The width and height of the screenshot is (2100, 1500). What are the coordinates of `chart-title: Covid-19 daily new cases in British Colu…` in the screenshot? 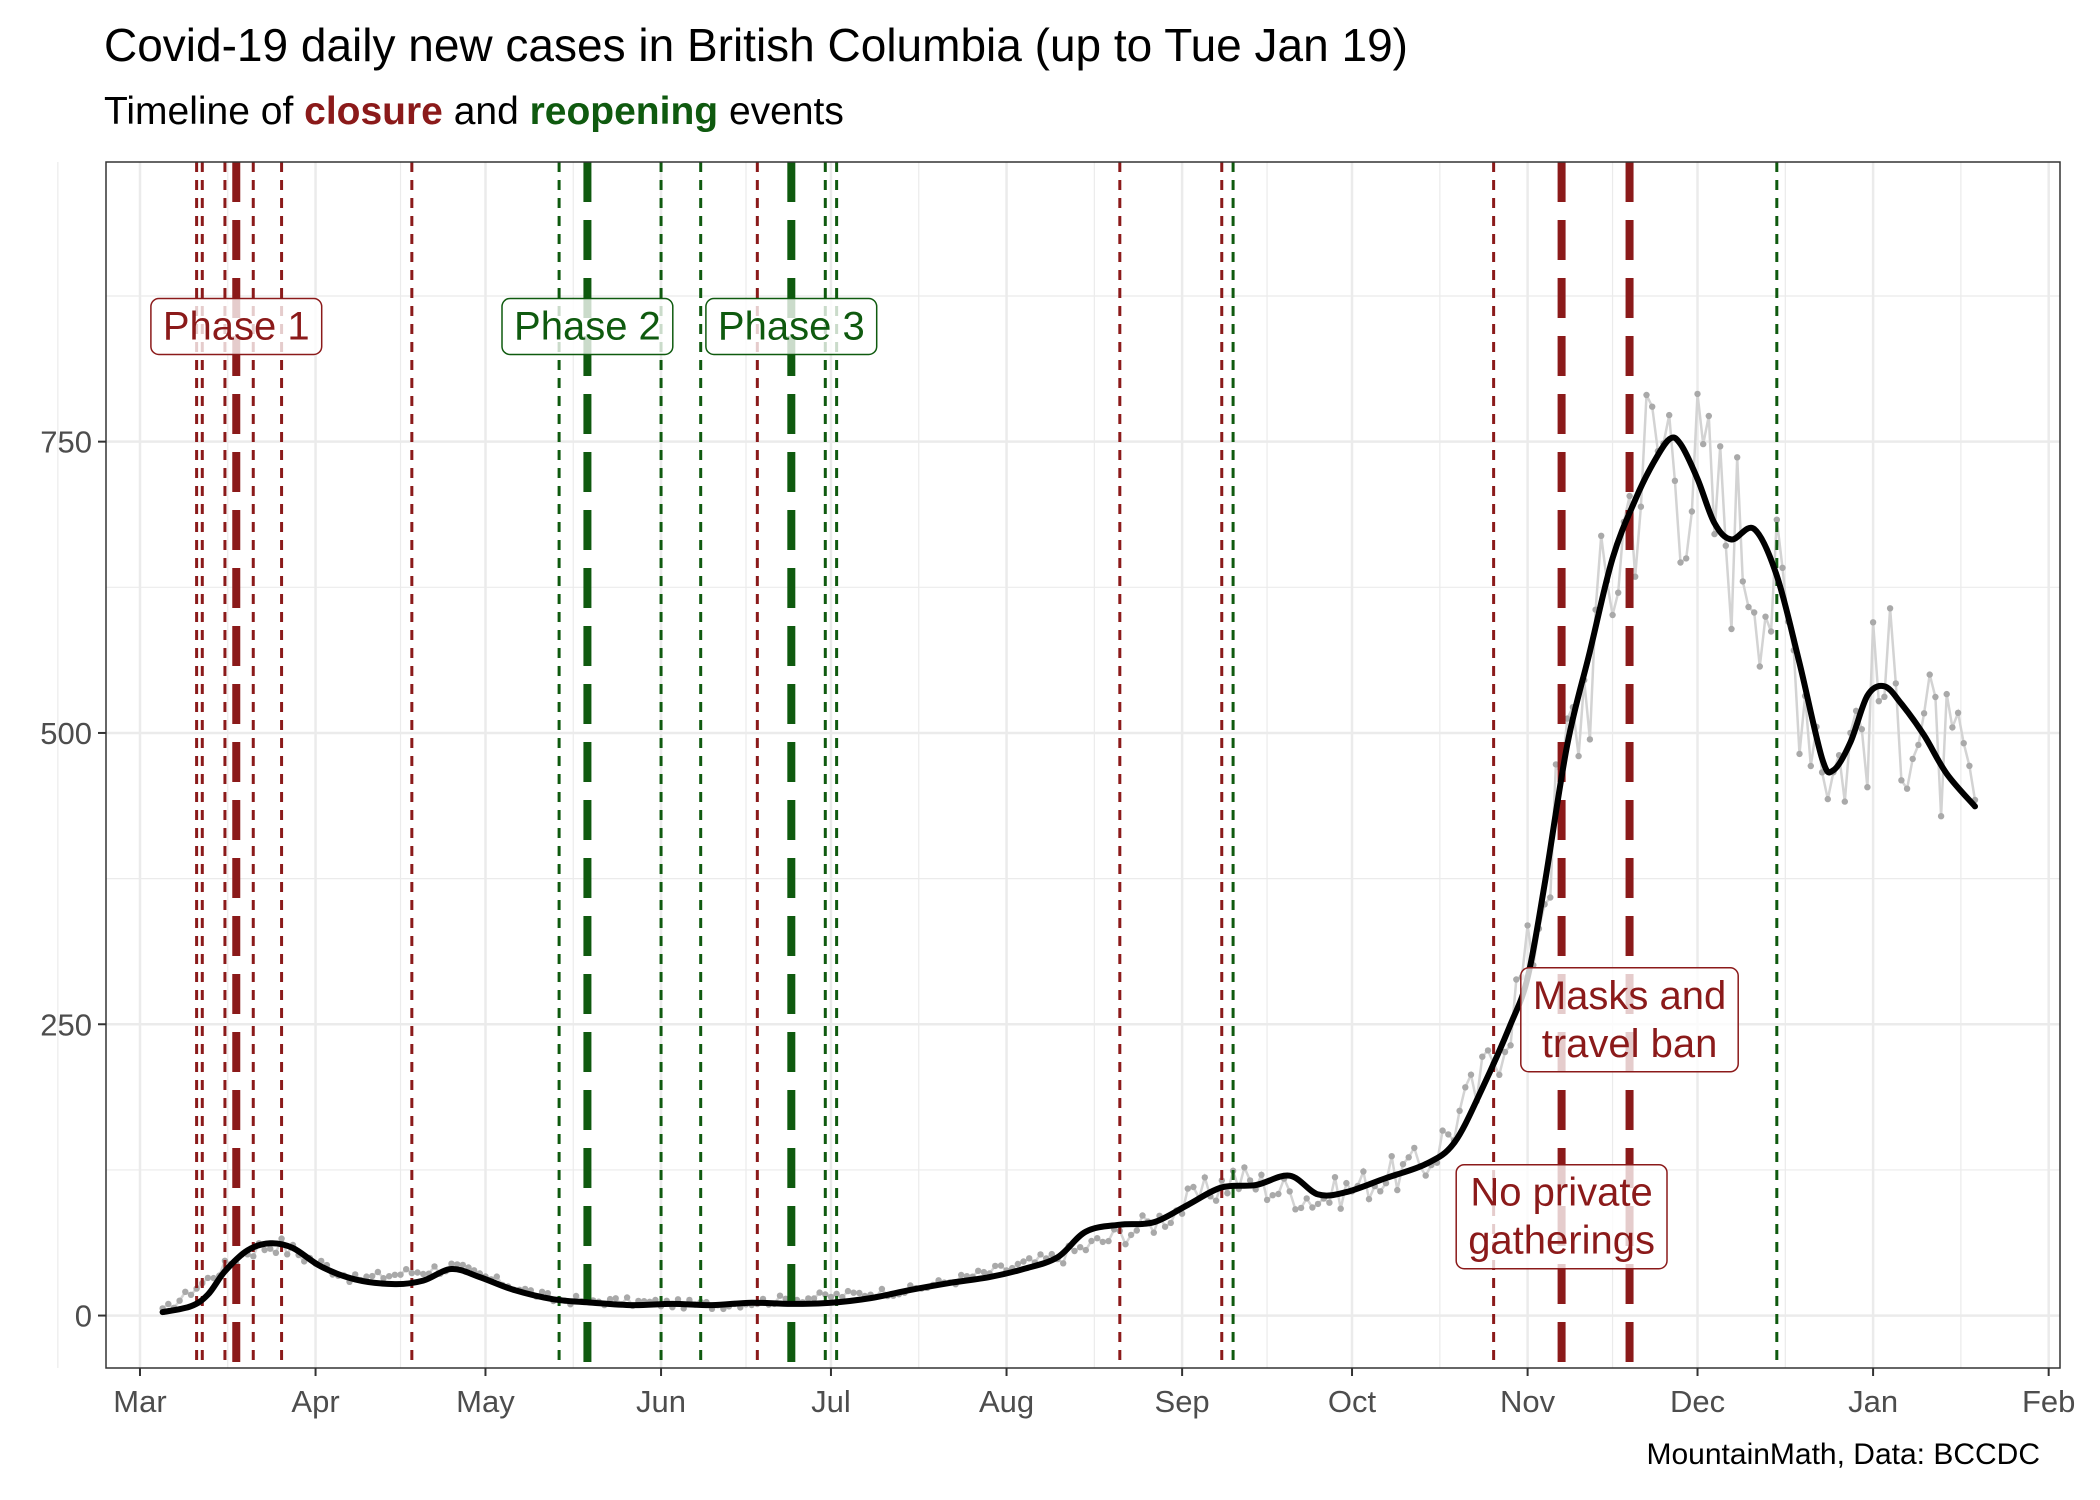 It's located at (756, 45).